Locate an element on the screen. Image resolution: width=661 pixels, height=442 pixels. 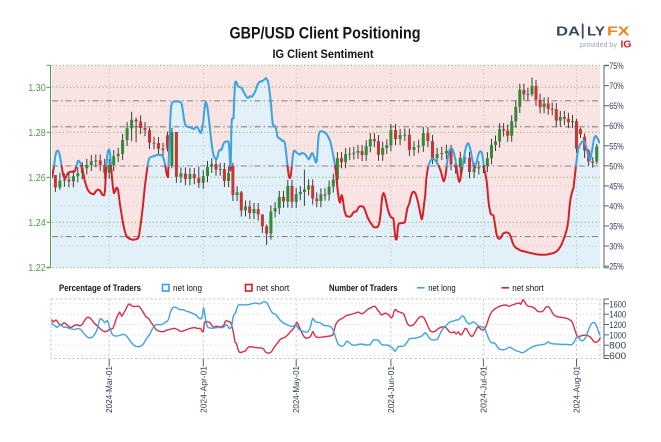
svg-text: 25% is located at coordinates (616, 267).